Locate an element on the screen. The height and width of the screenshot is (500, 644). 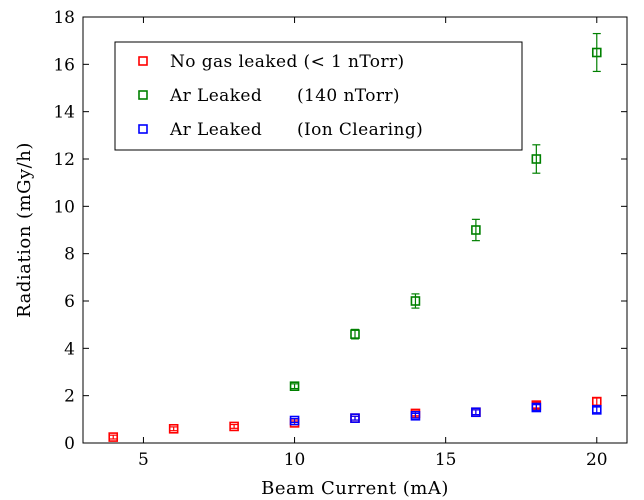
x-tick-label: 20 is located at coordinates (597, 460).